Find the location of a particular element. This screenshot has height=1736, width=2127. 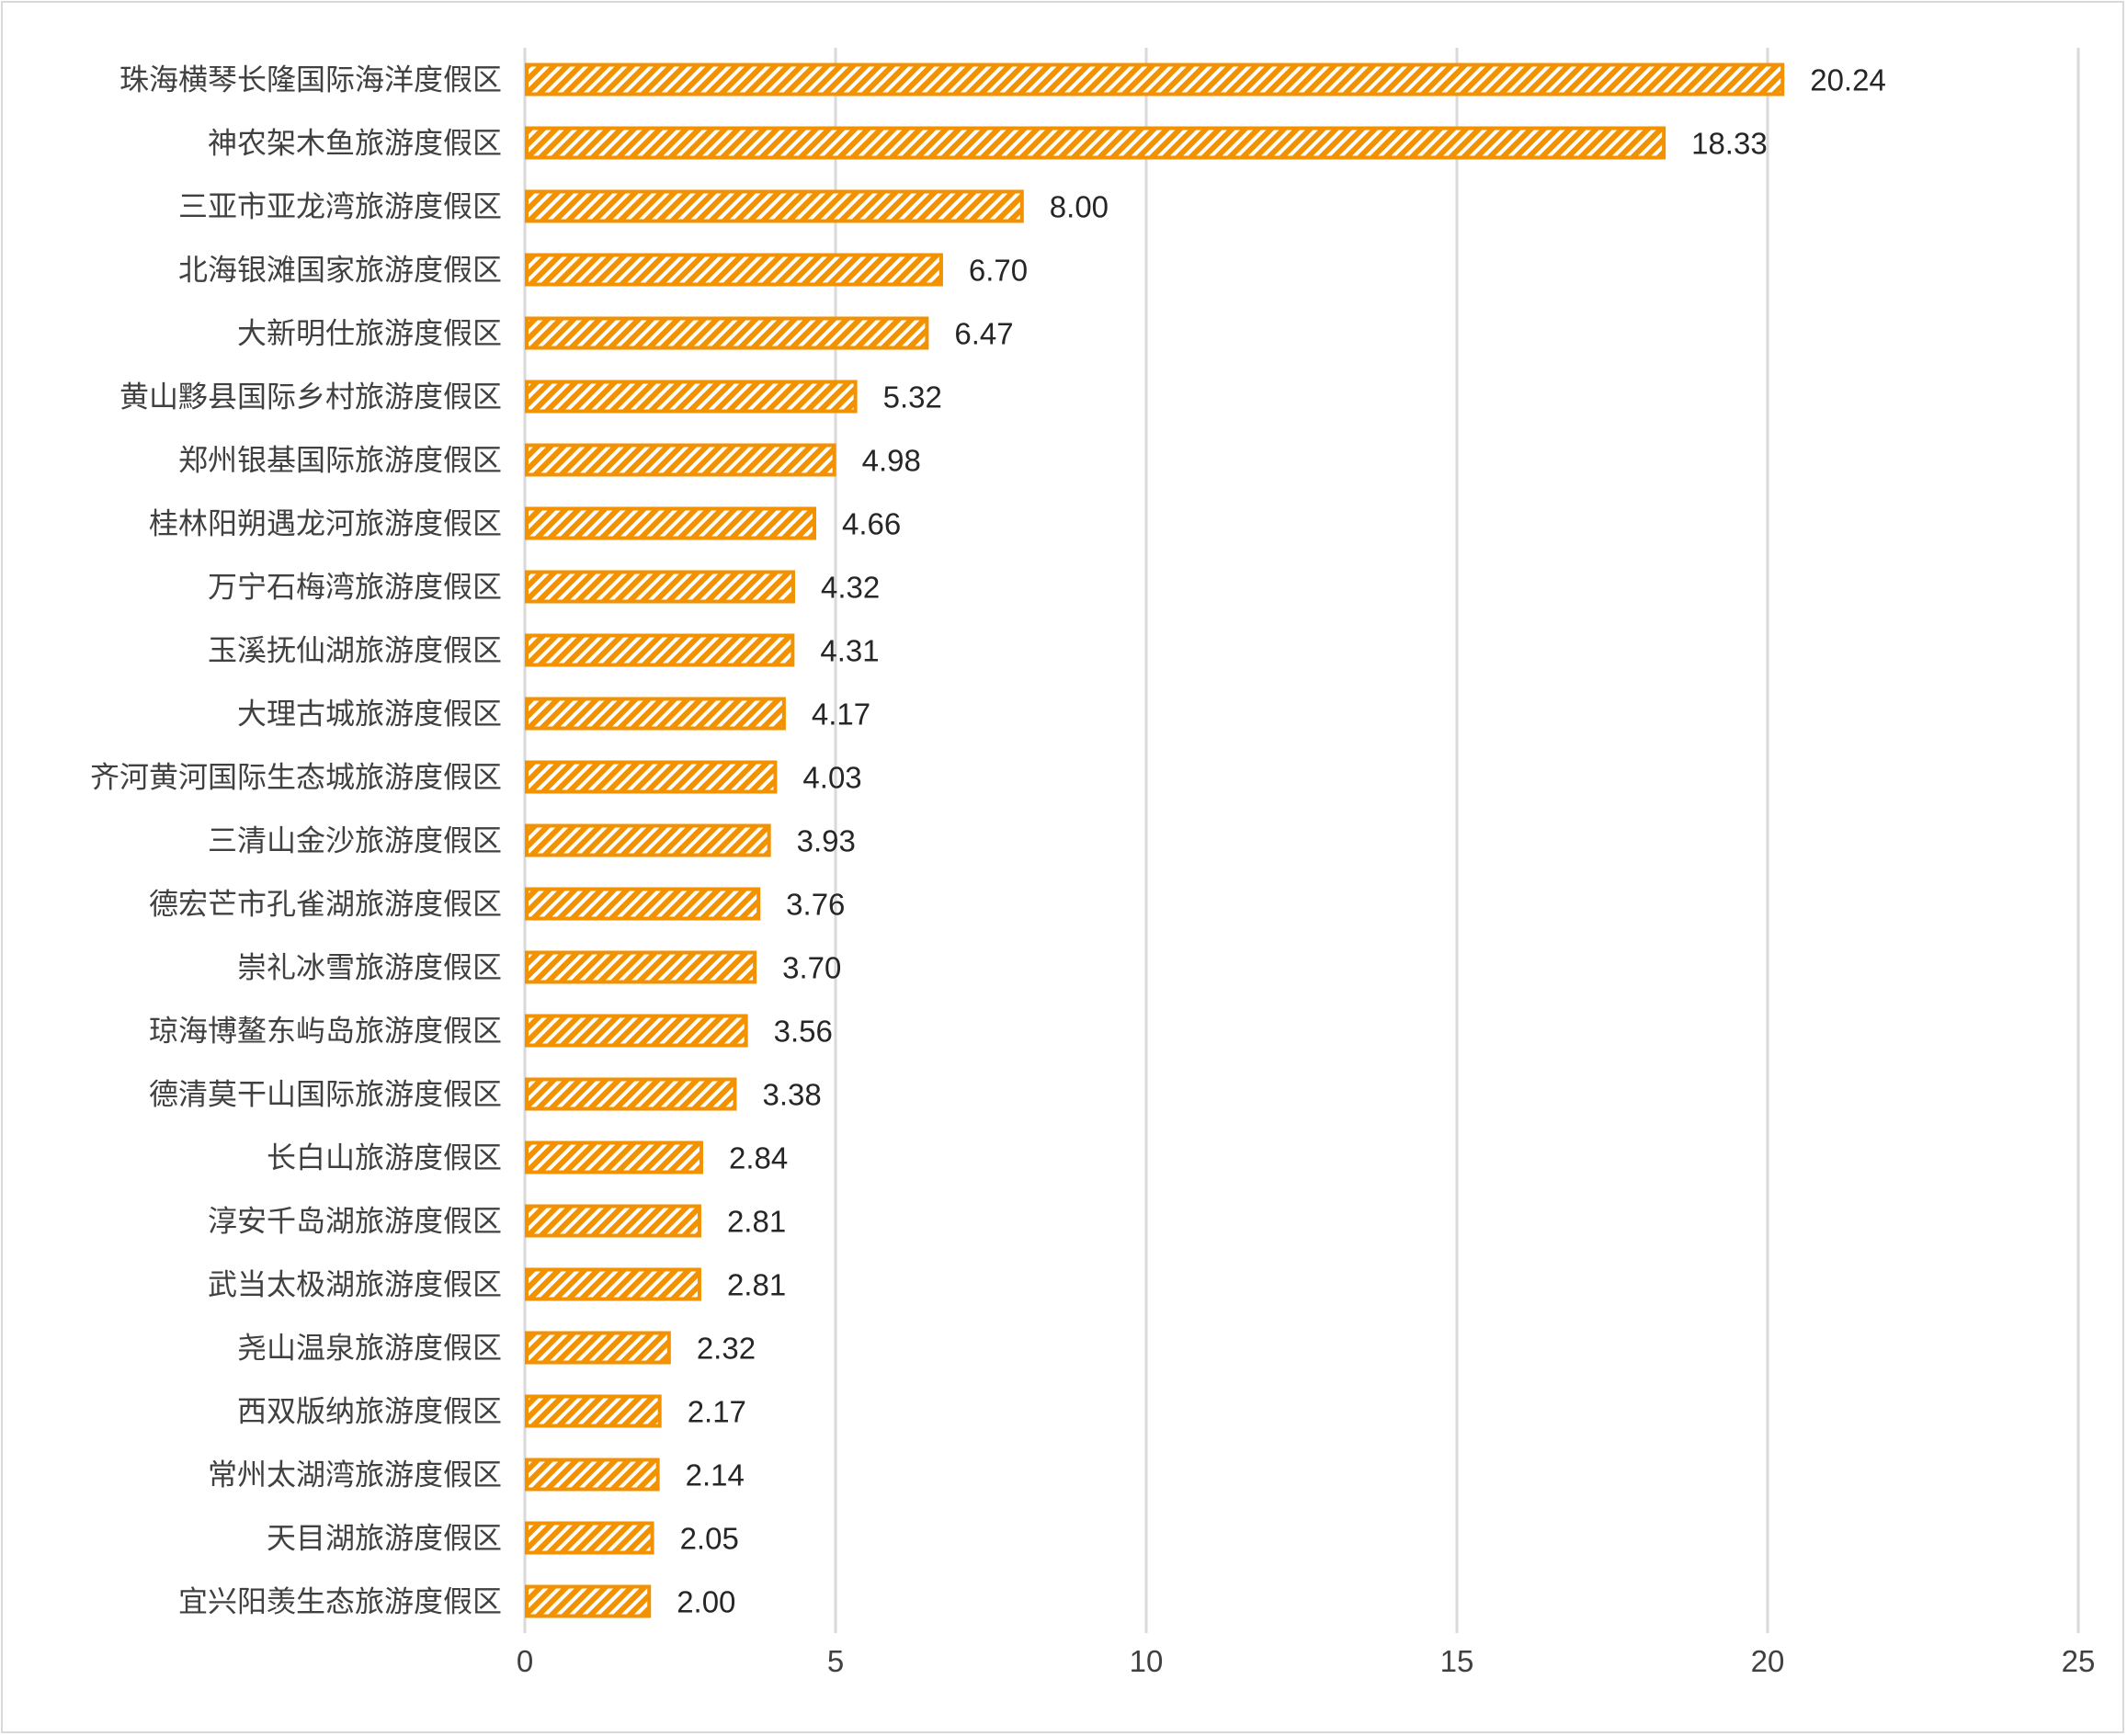

value-label: 2.17 is located at coordinates (717, 1412).